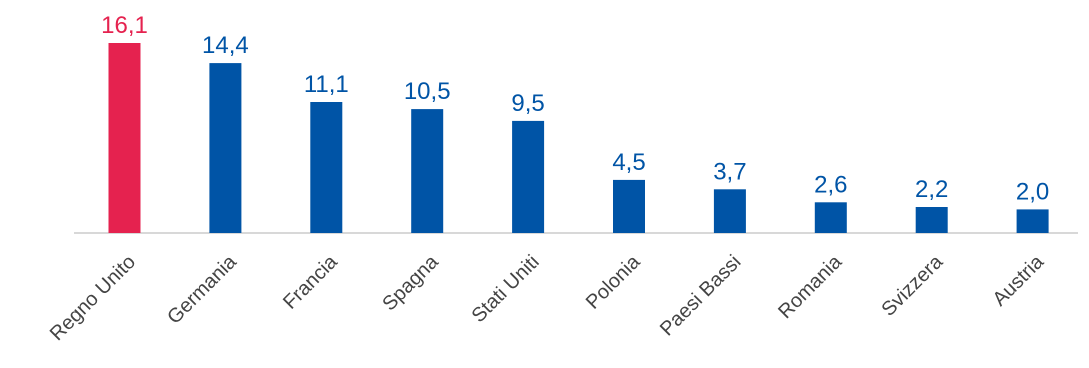 This screenshot has width=1089, height=368. Describe the element at coordinates (700, 295) in the screenshot. I see `tick-label-paesi-bassi: Paesi Bassi` at that location.